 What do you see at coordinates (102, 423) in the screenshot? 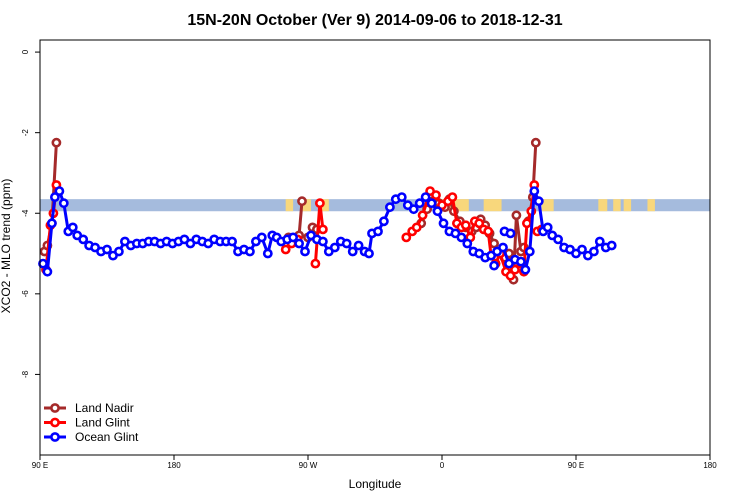
I see `legend-label: Land Glint` at bounding box center [102, 423].